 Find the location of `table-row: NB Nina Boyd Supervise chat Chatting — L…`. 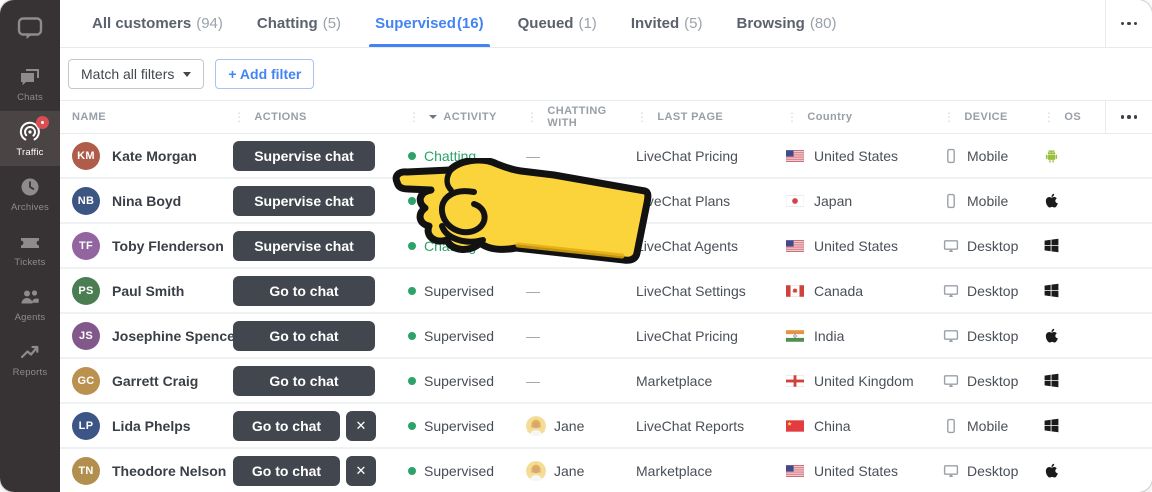

table-row: NB Nina Boyd Supervise chat Chatting — L… is located at coordinates (606, 201).